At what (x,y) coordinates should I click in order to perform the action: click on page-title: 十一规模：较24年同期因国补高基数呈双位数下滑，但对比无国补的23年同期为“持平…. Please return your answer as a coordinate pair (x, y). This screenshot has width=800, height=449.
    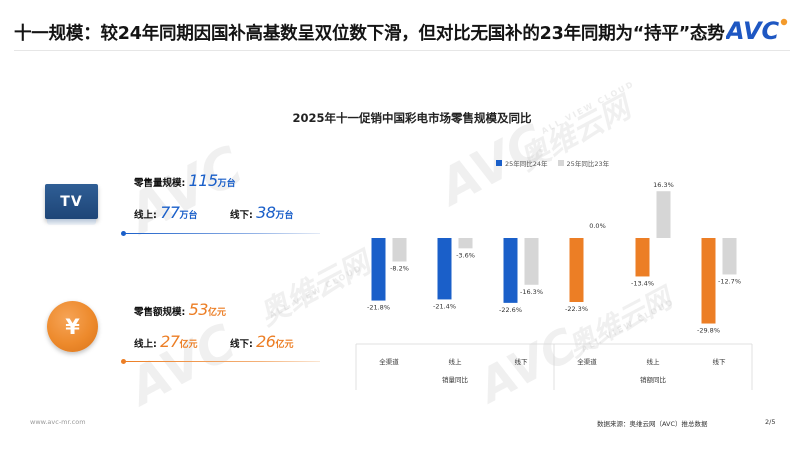
    Looking at the image, I should click on (369, 34).